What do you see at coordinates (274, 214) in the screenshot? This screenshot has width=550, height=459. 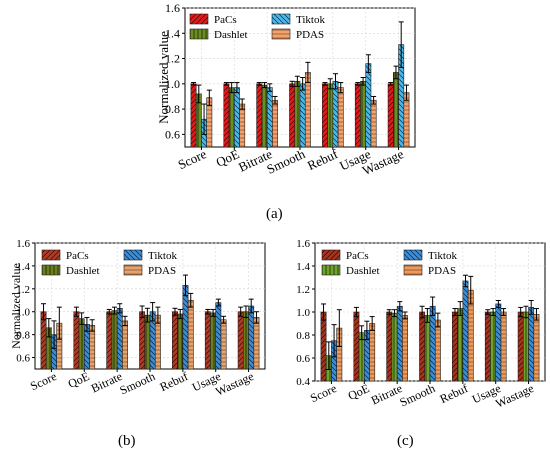 I see `caption-a: (a)` at bounding box center [274, 214].